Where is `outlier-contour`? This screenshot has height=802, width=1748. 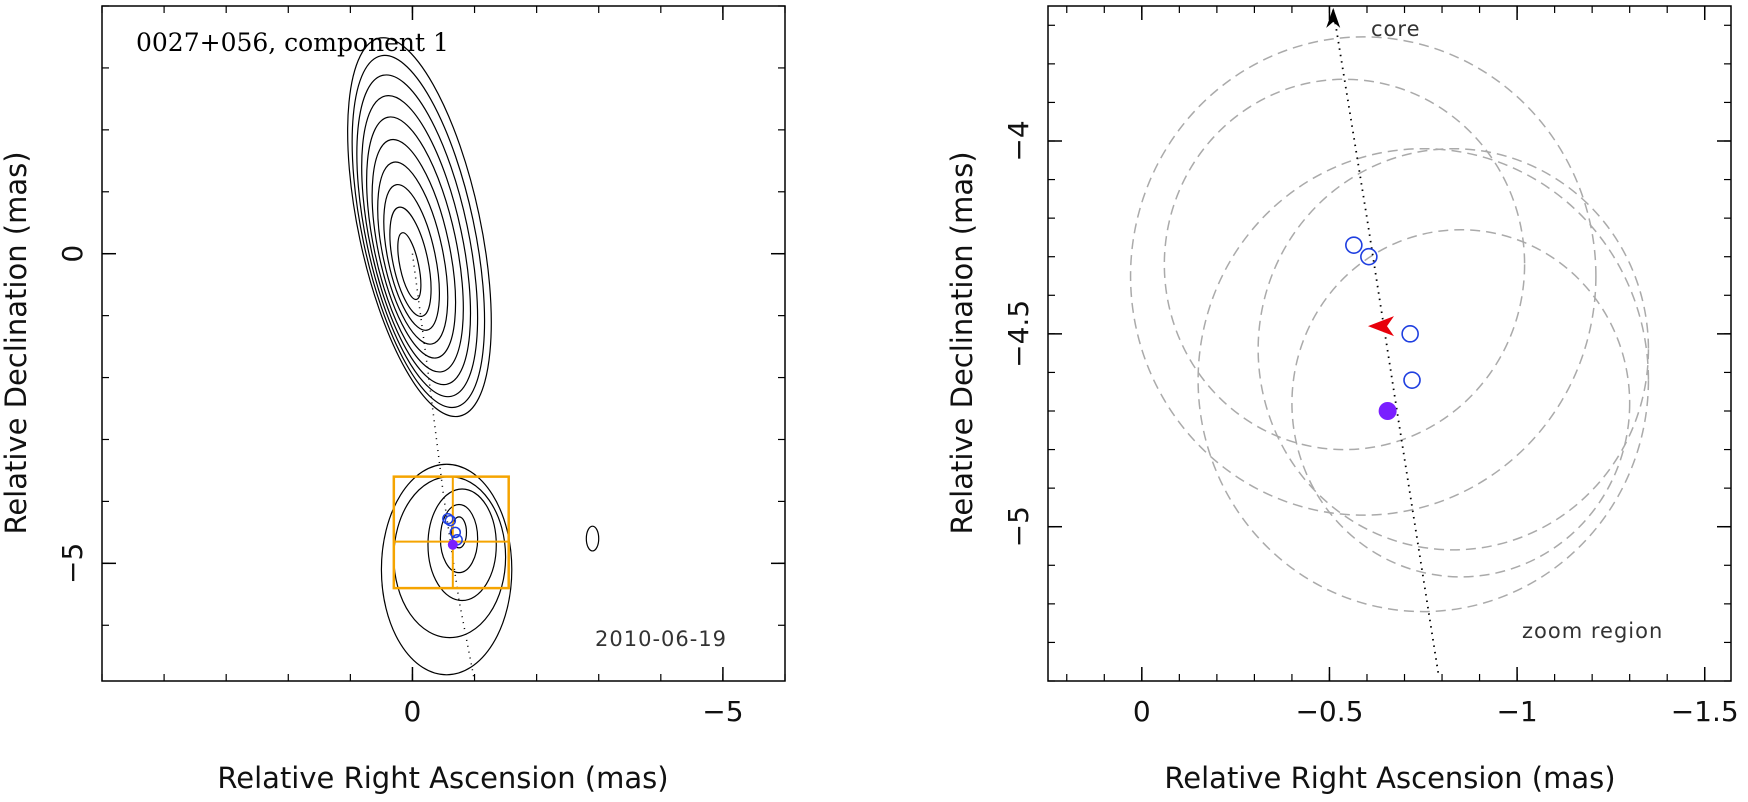
outlier-contour is located at coordinates (592, 538).